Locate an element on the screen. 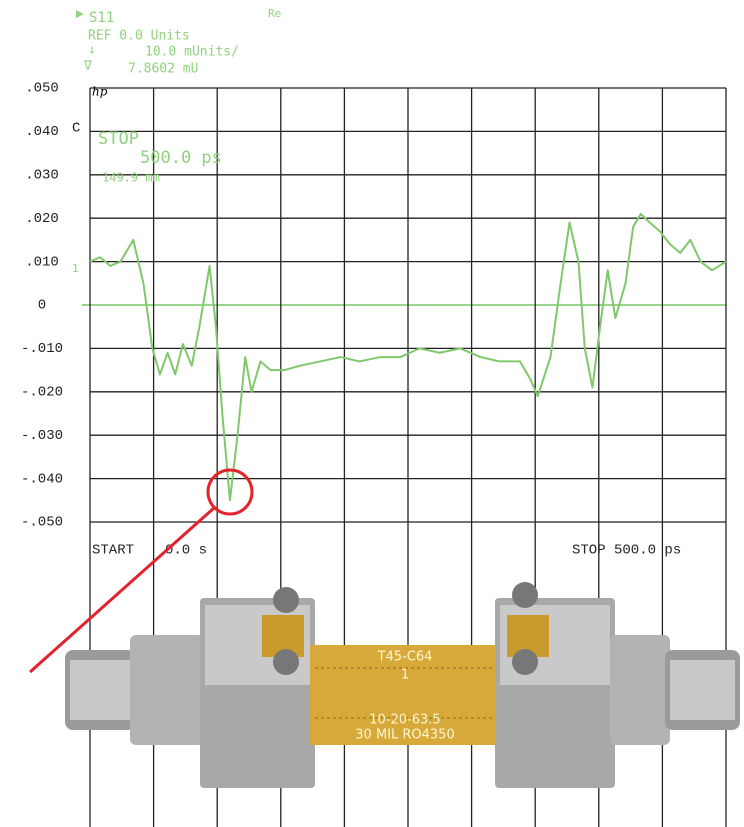 Image resolution: width=744 pixels, height=827 pixels. y-tick-label: .010 is located at coordinates (42, 262).